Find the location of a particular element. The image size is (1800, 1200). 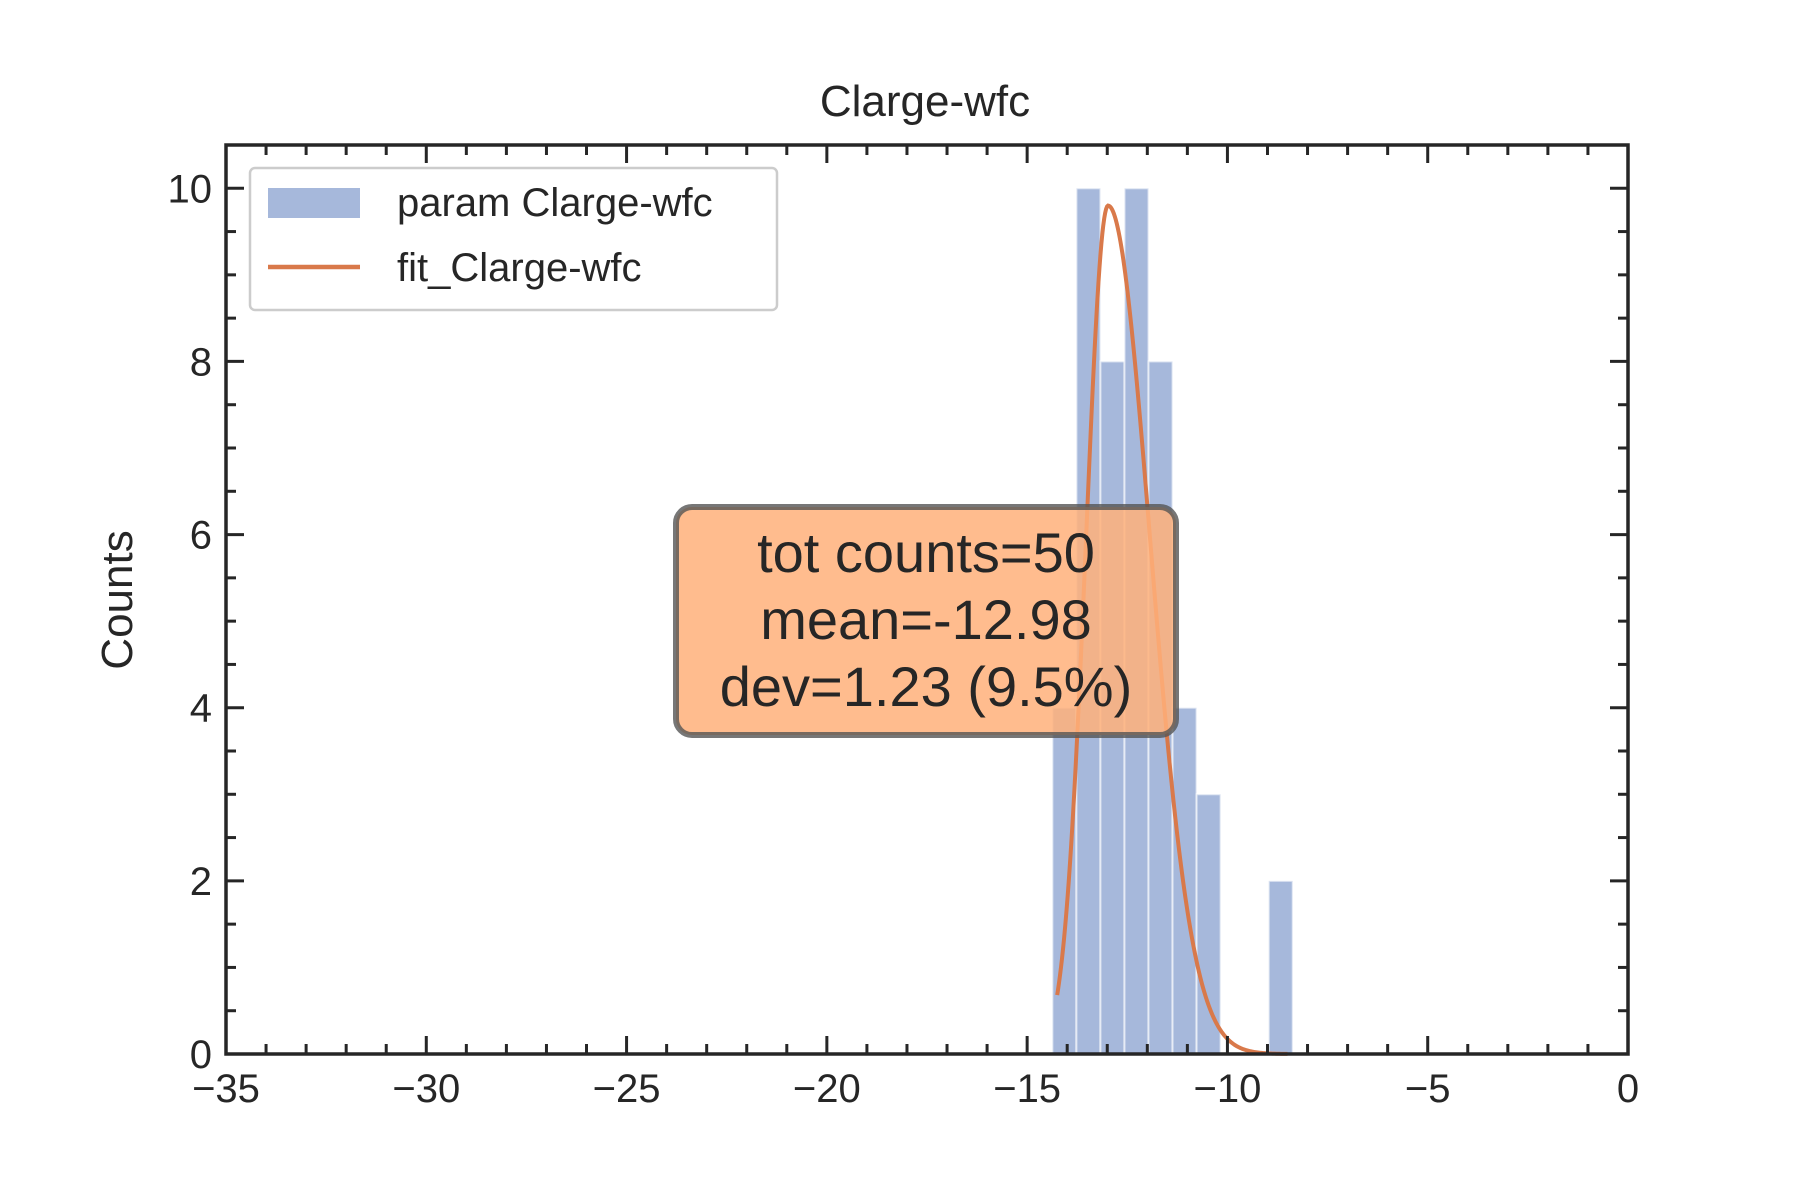

x-tick-label: −35 is located at coordinates (226, 1089).